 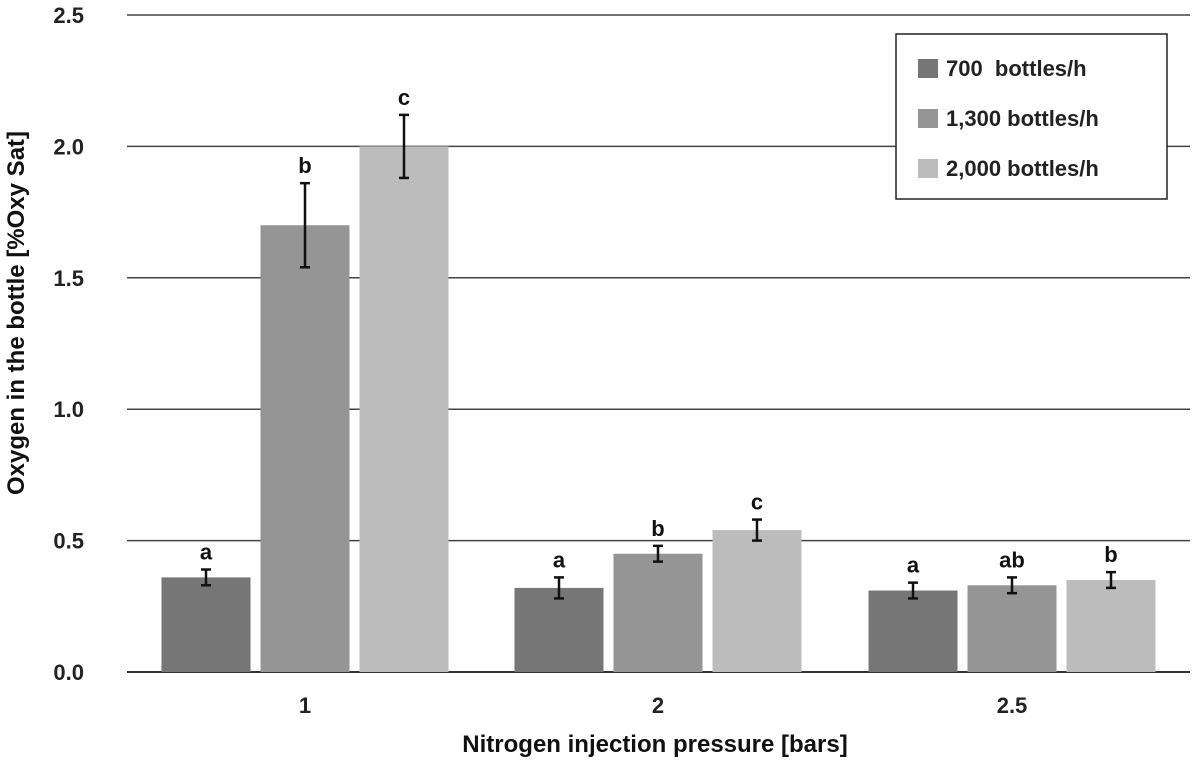 I want to click on legend-label: 700 bottles/h, so click(x=1016, y=68).